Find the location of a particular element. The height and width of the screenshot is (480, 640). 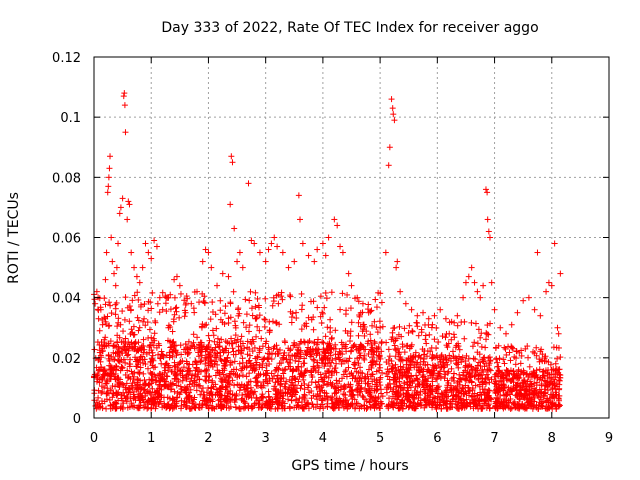

x-tick-label: 1 is located at coordinates (151, 438).